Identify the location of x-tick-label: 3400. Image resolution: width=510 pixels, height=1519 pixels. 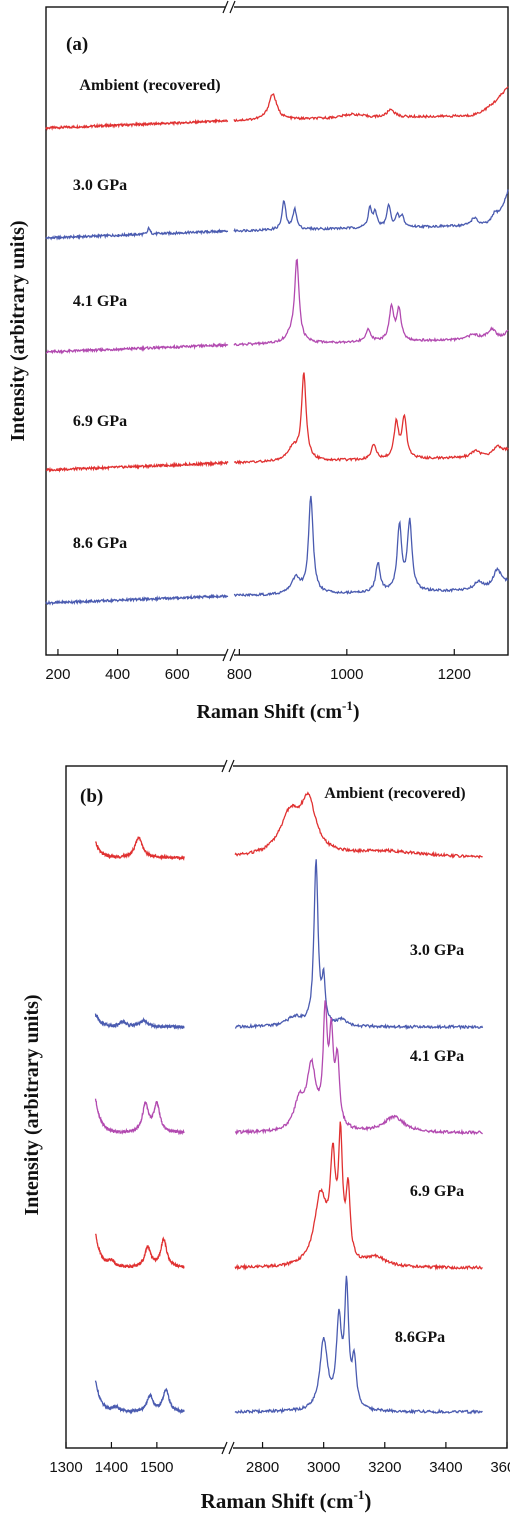
(445, 1467).